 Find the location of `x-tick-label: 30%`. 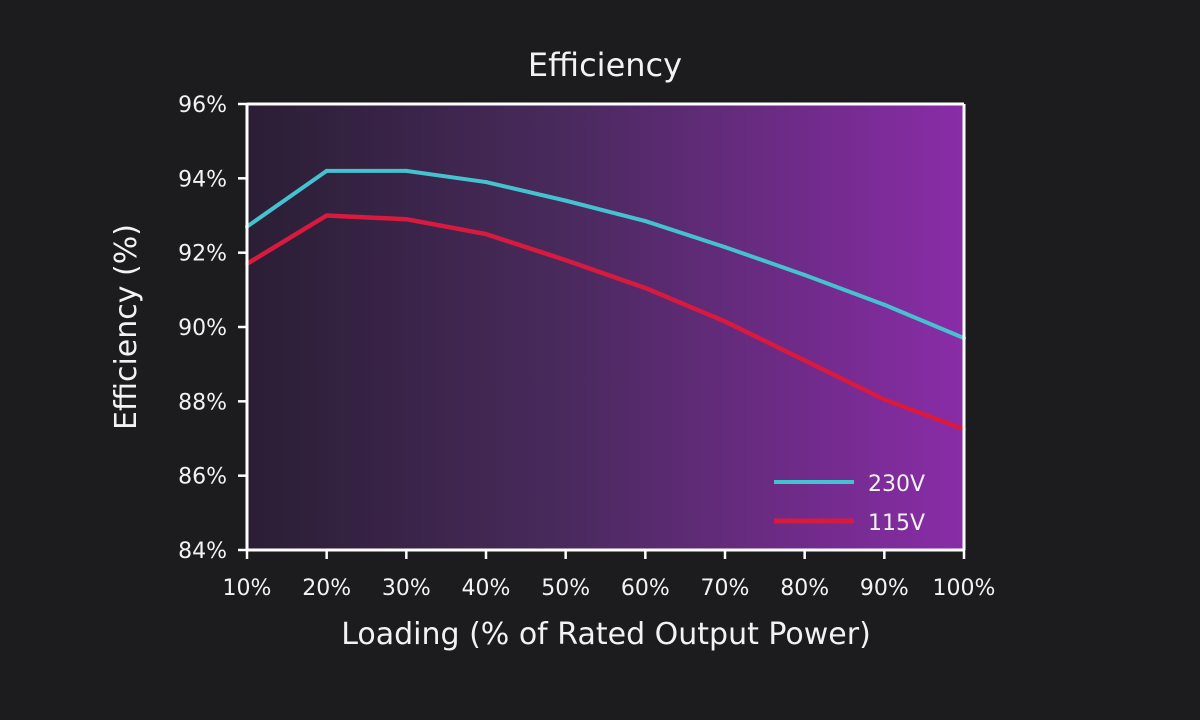

x-tick-label: 30% is located at coordinates (406, 588).